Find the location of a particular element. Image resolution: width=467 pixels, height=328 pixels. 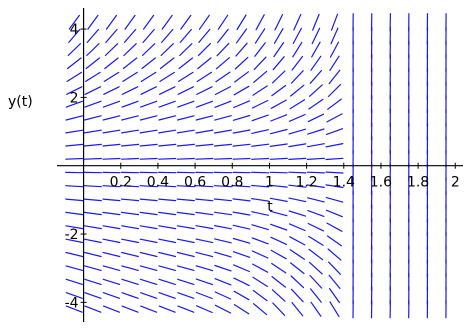

x-tick-label: 1.8 is located at coordinates (418, 183).